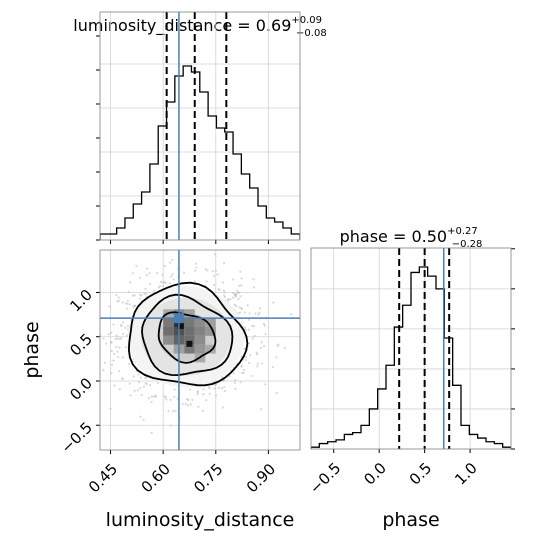 The image size is (550, 554). Describe the element at coordinates (81, 345) in the screenshot. I see `phase-y-tick-label: 0.5` at that location.